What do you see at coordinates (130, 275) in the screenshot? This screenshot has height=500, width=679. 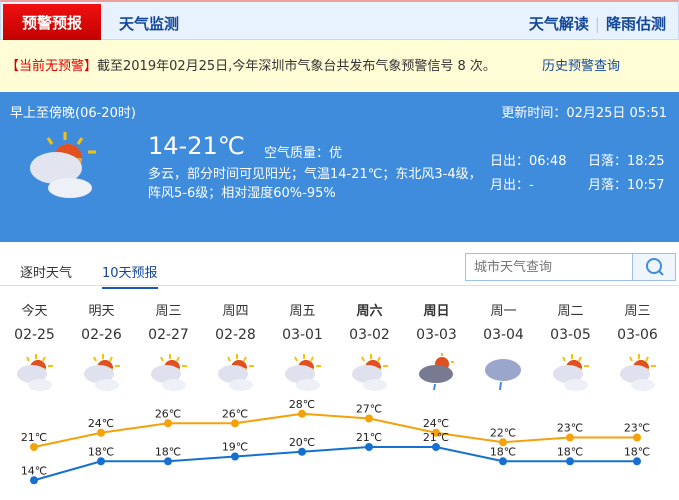 I see `tab-ten-day: 10天预报` at bounding box center [130, 275].